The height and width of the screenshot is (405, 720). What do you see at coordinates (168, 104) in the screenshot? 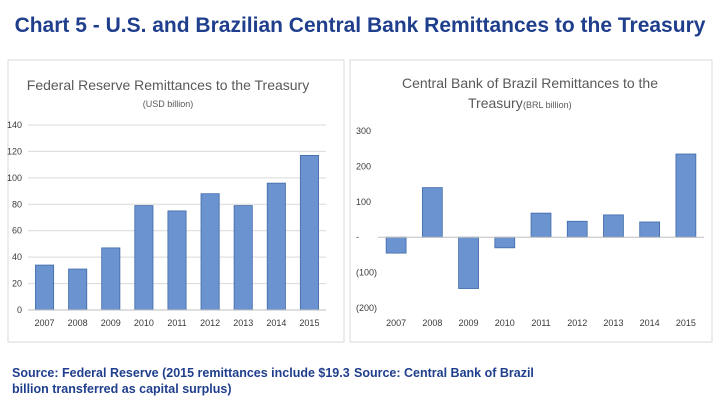
I see `chart-subtitle: (USD billion)` at bounding box center [168, 104].